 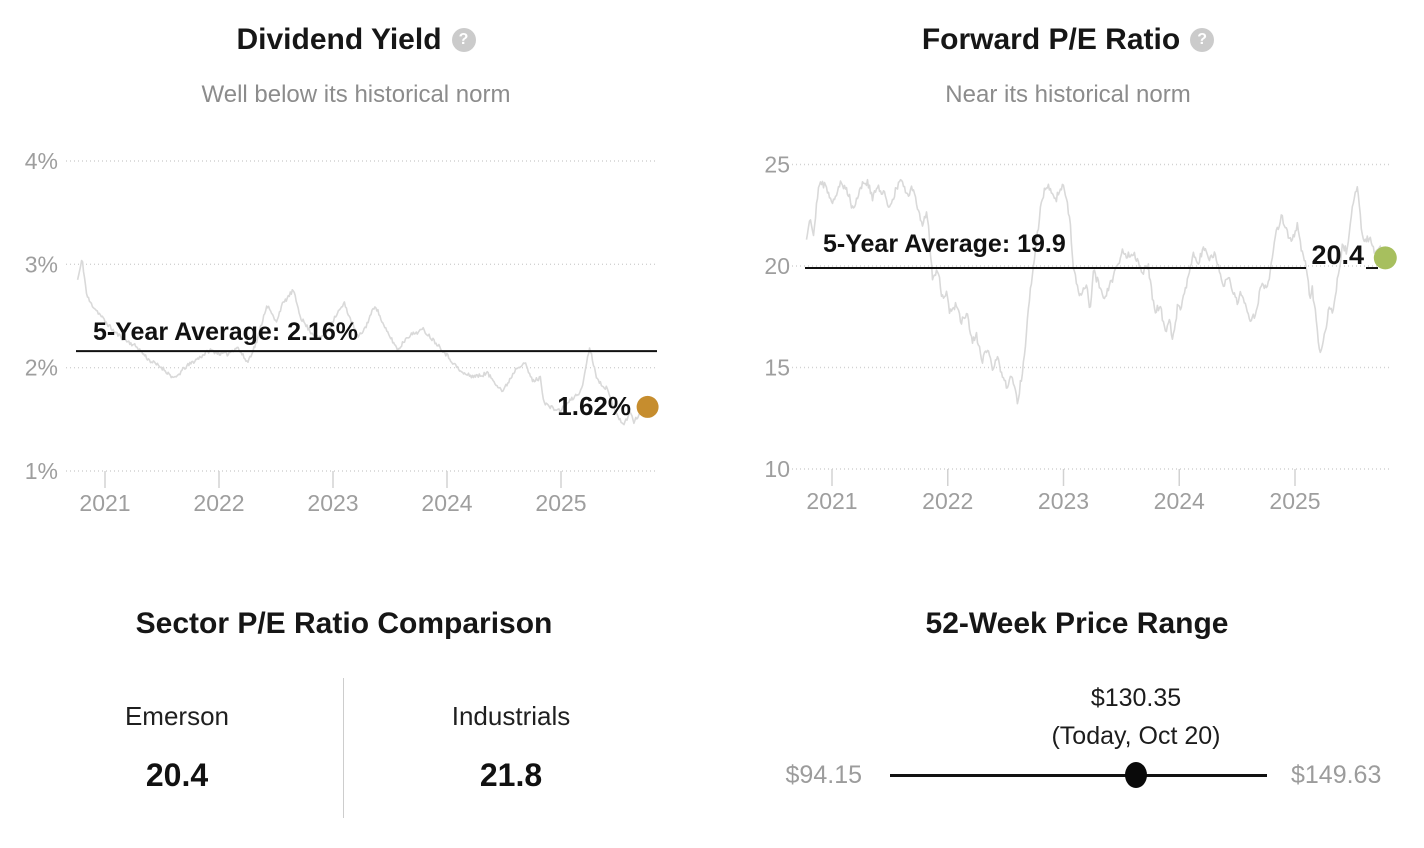 What do you see at coordinates (1136, 736) in the screenshot?
I see `price-range-current-date: (Today, Oct 20)` at bounding box center [1136, 736].